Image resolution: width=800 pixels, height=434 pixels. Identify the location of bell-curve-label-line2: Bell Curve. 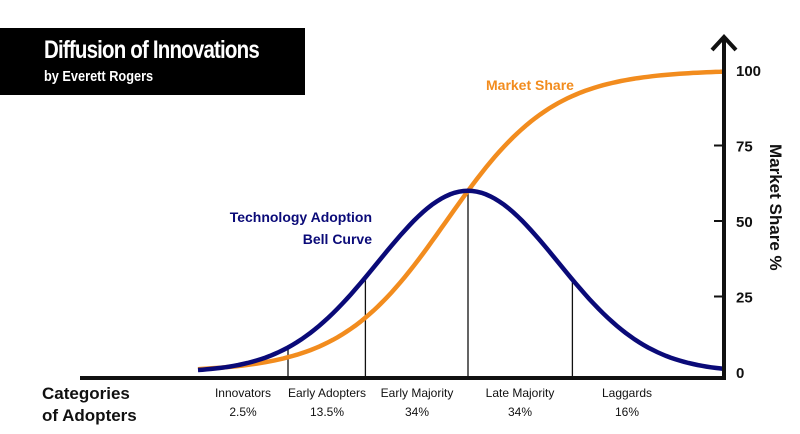
(337, 239).